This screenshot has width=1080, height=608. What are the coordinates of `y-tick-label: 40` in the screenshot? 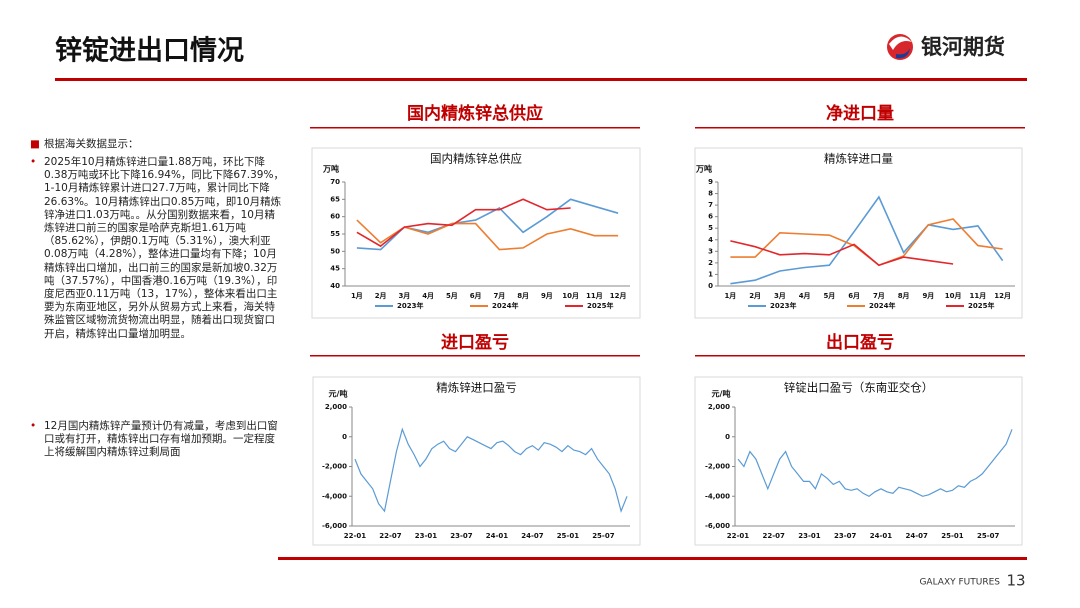 It's located at (335, 286).